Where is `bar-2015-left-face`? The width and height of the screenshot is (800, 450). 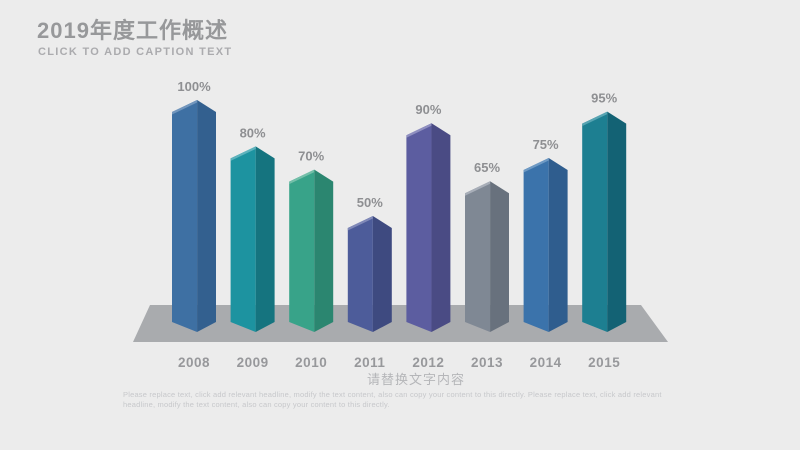 bar-2015-left-face is located at coordinates (595, 221).